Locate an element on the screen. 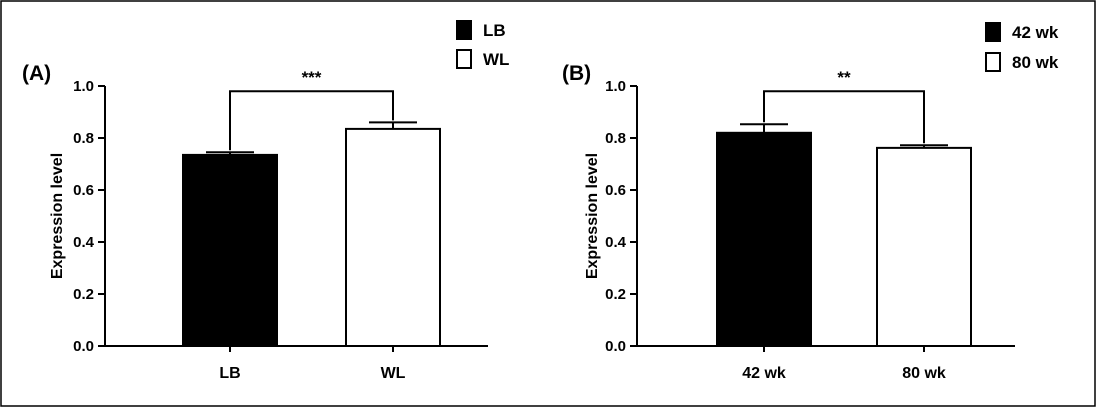  legend-label: 80 wk is located at coordinates (1035, 62).